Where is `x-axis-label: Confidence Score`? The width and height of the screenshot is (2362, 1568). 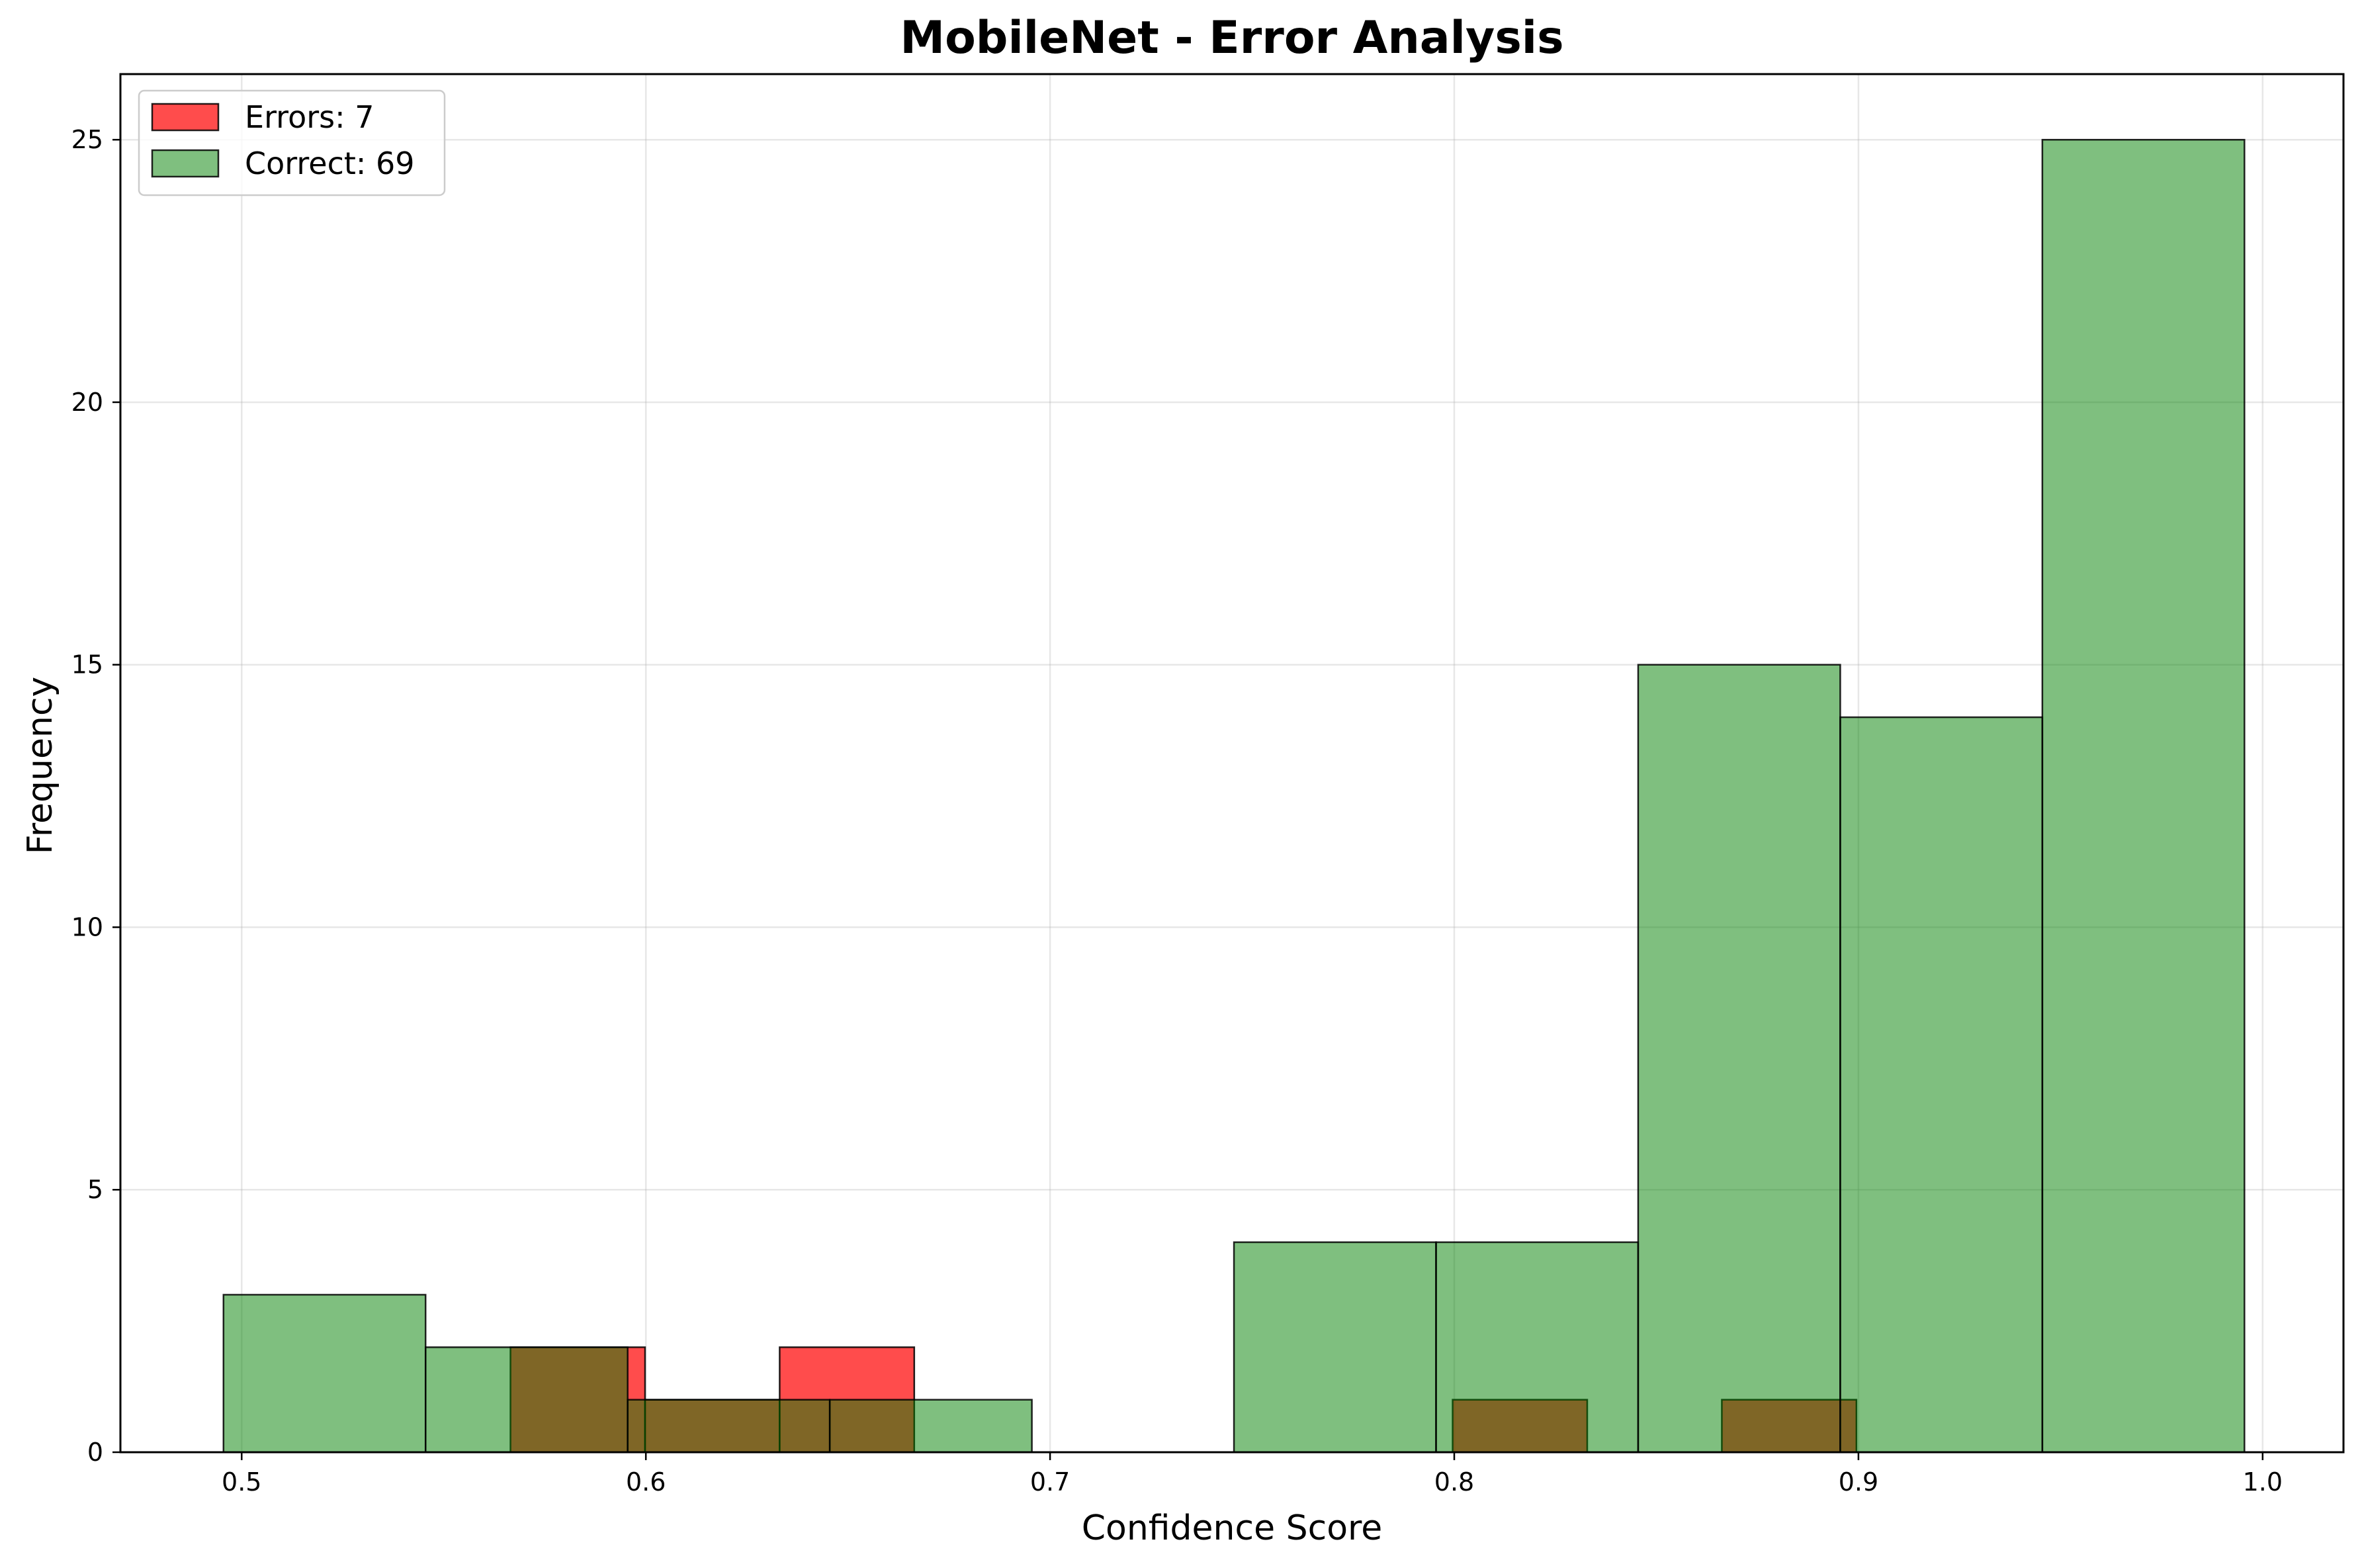
x-axis-label: Confidence Score is located at coordinates (1232, 1528).